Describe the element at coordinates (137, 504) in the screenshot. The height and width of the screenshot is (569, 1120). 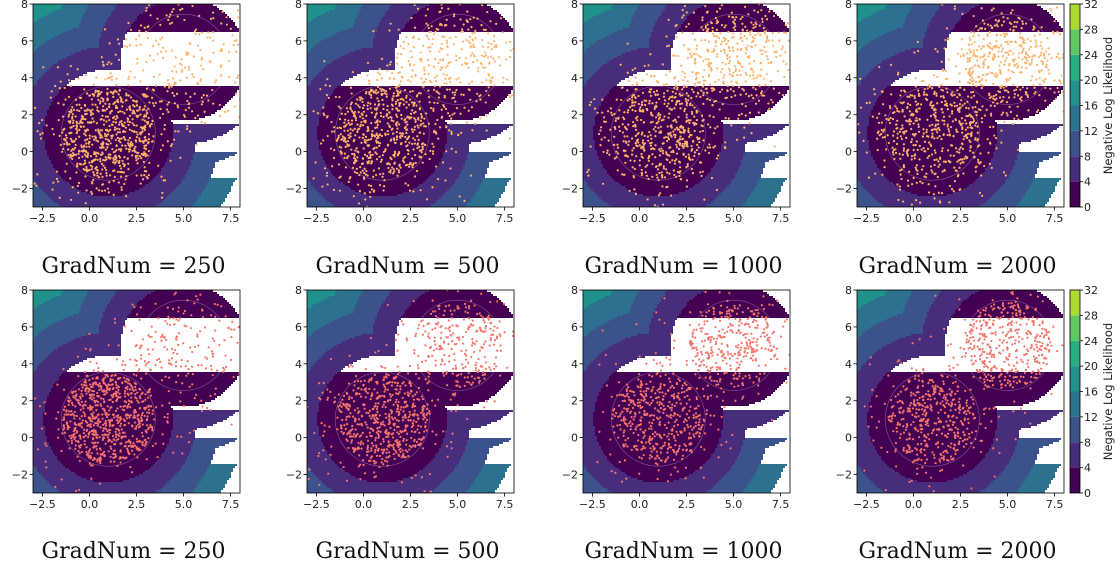
I see `x-tick-label: 2.5` at that location.